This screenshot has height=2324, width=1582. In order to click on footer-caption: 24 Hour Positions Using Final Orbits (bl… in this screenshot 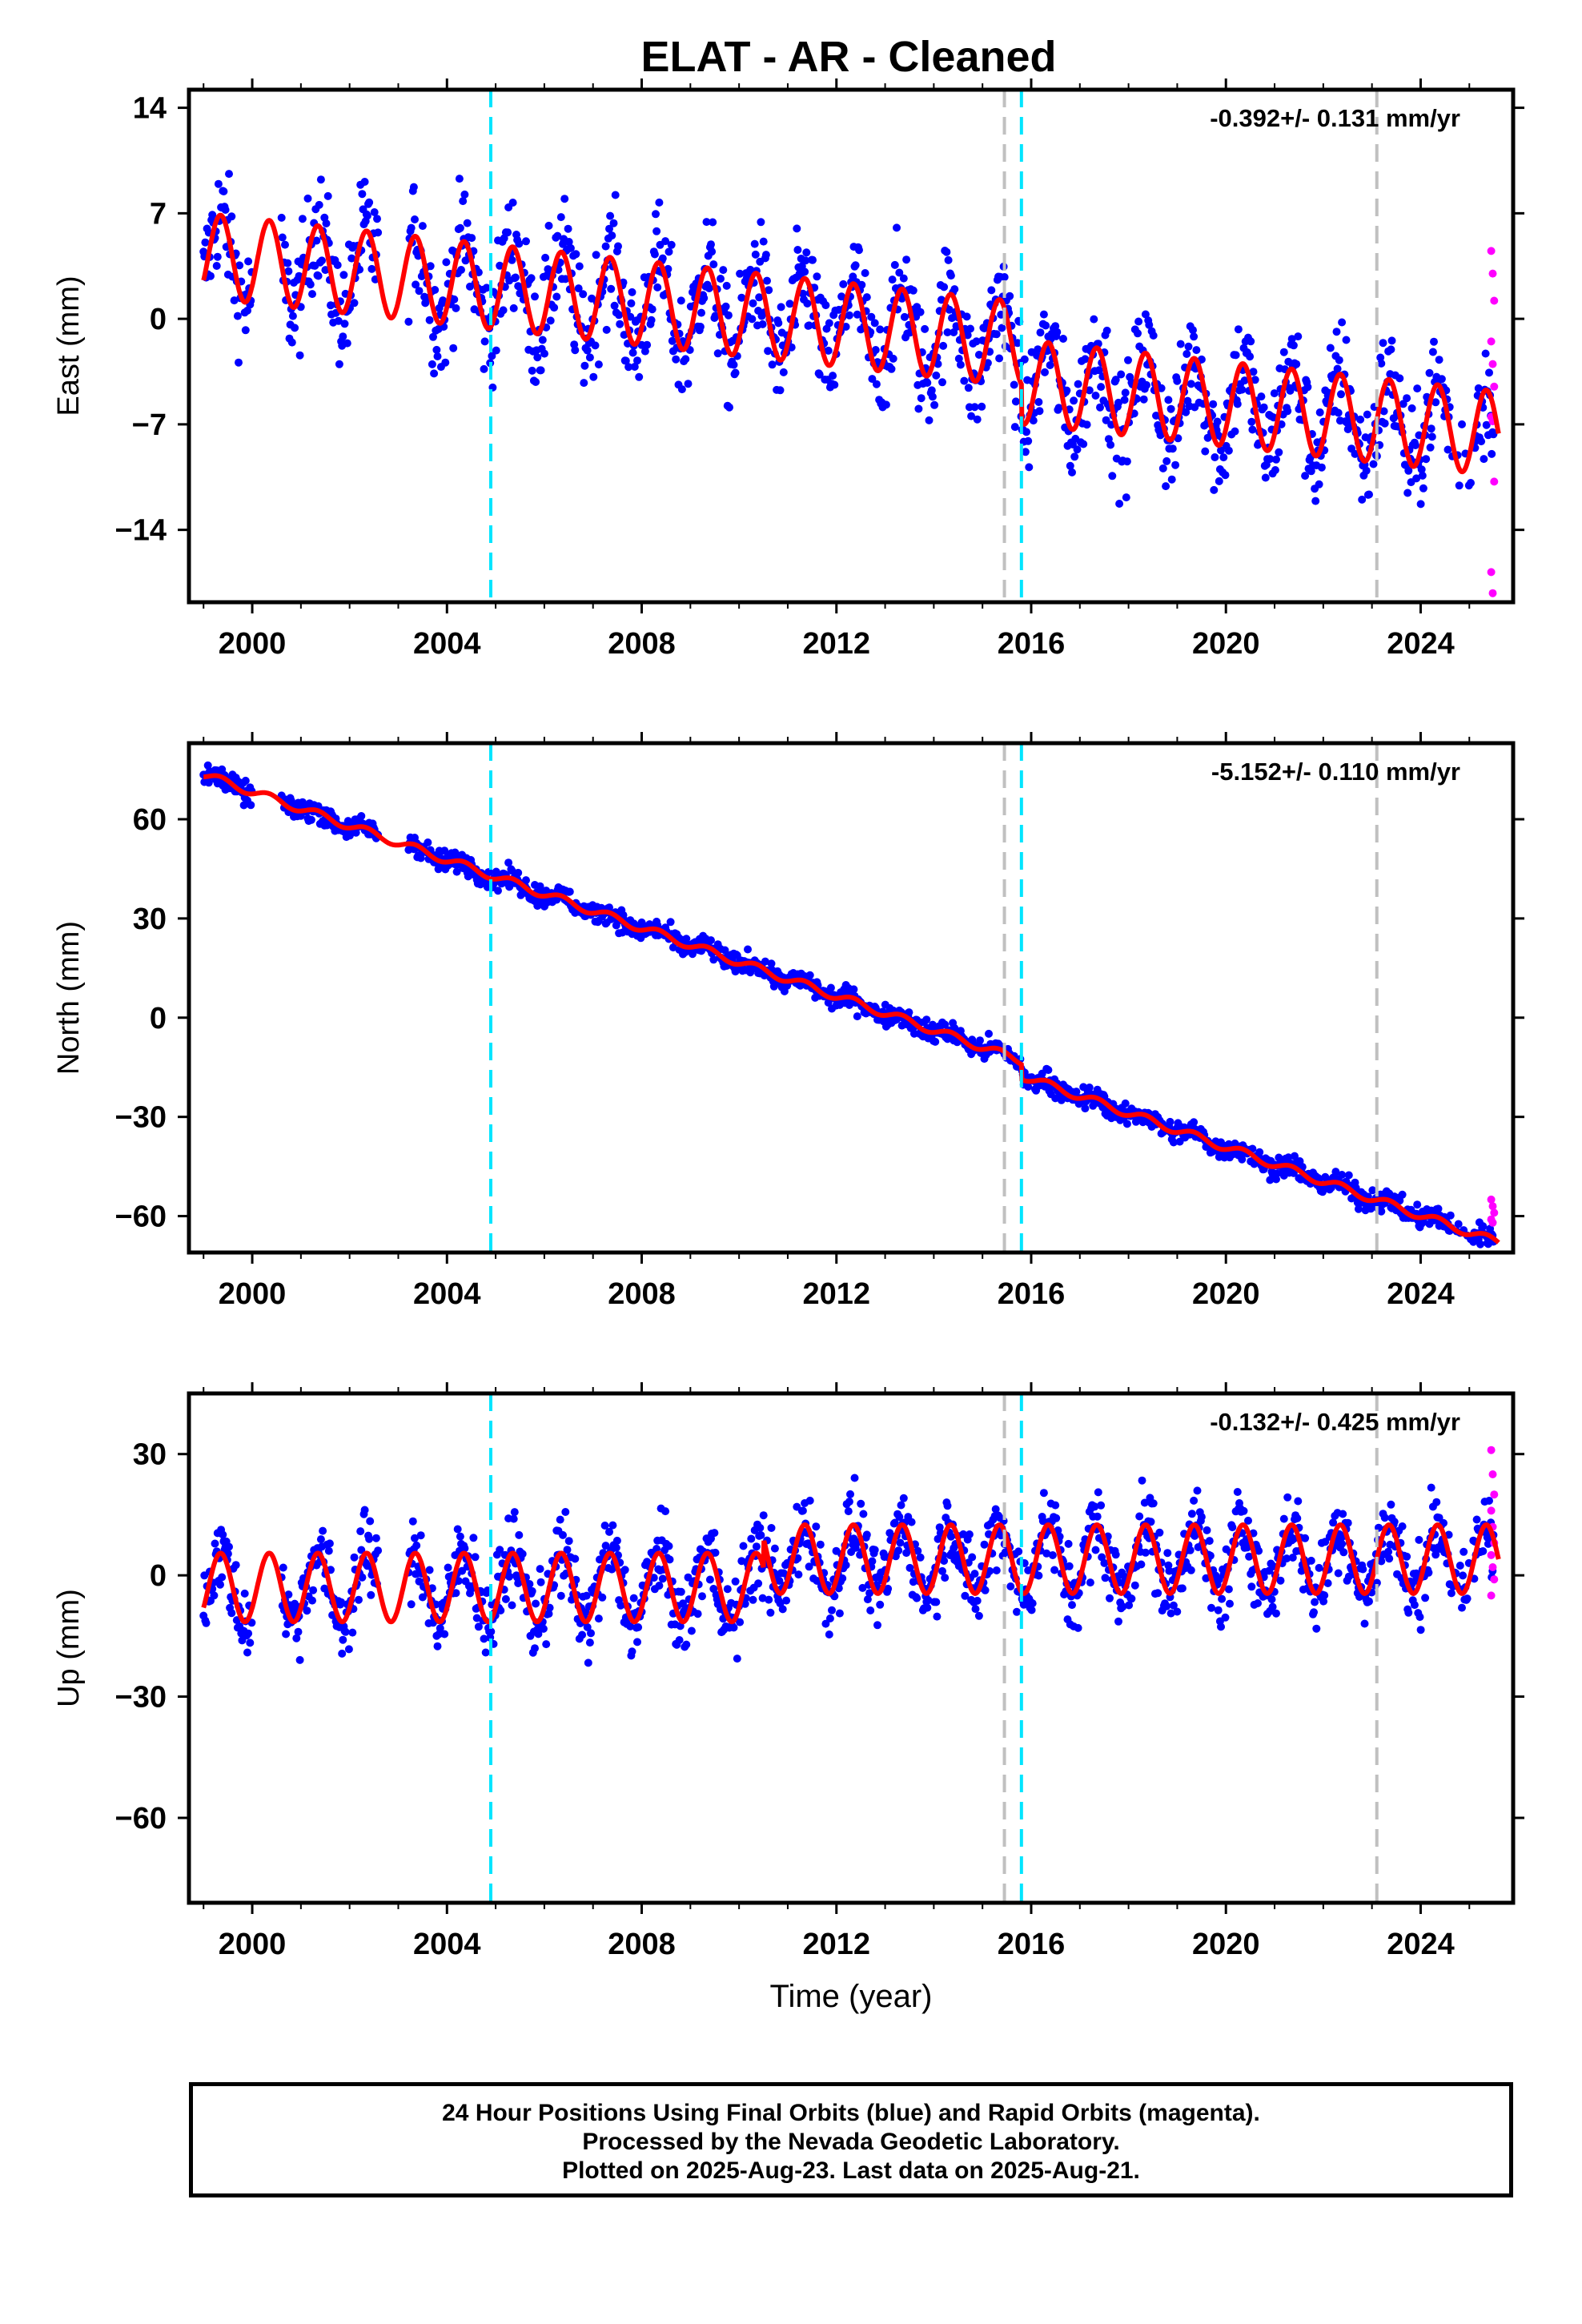, I will do `click(851, 2139)`.